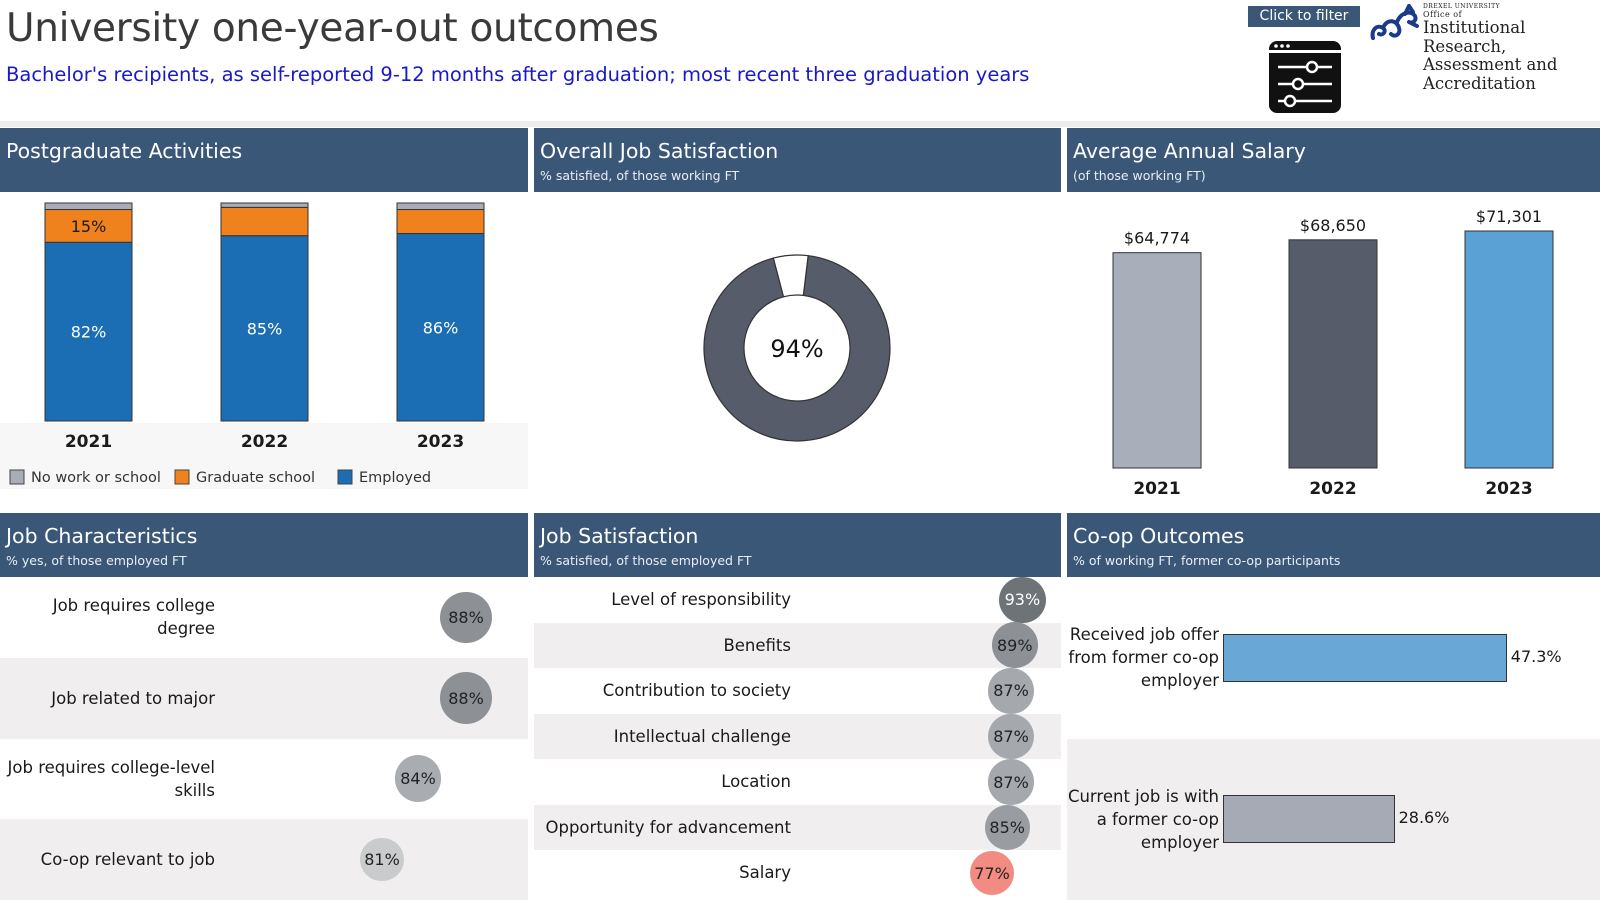 The height and width of the screenshot is (900, 1600). Describe the element at coordinates (441, 327) in the screenshot. I see `bar-data-label: 86%` at that location.